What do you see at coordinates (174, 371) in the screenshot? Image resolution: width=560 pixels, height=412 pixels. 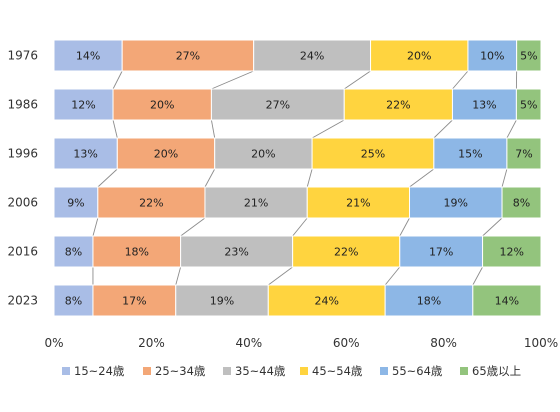 I see `legend-item: 25~34歳` at bounding box center [174, 371].